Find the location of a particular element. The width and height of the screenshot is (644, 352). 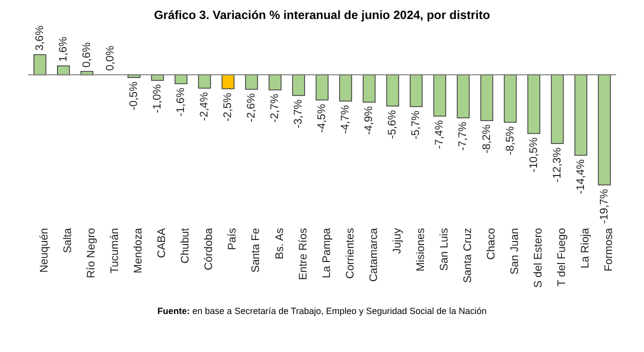

x-tick-label: Córdoba is located at coordinates (209, 248).